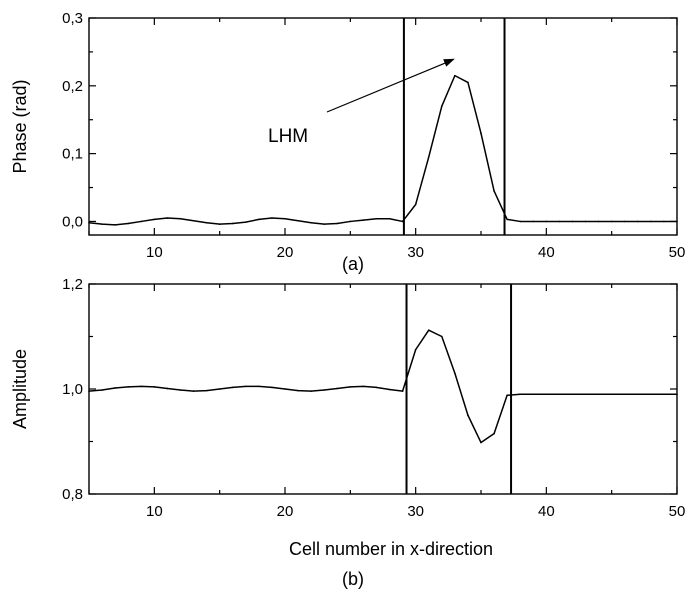 The height and width of the screenshot is (591, 687). What do you see at coordinates (72, 86) in the screenshot?
I see `panel-a-y-tick-label: 0,2` at bounding box center [72, 86].